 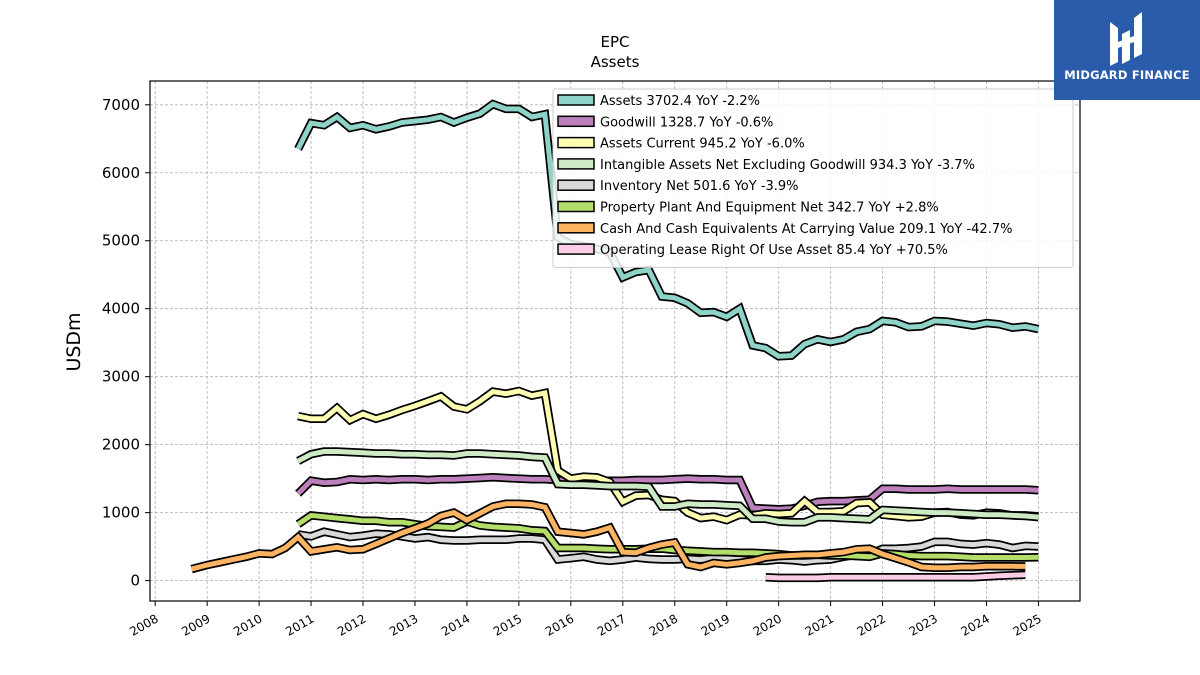 I want to click on logo-text: MIDGARD FINANCE, so click(x=1127, y=75).